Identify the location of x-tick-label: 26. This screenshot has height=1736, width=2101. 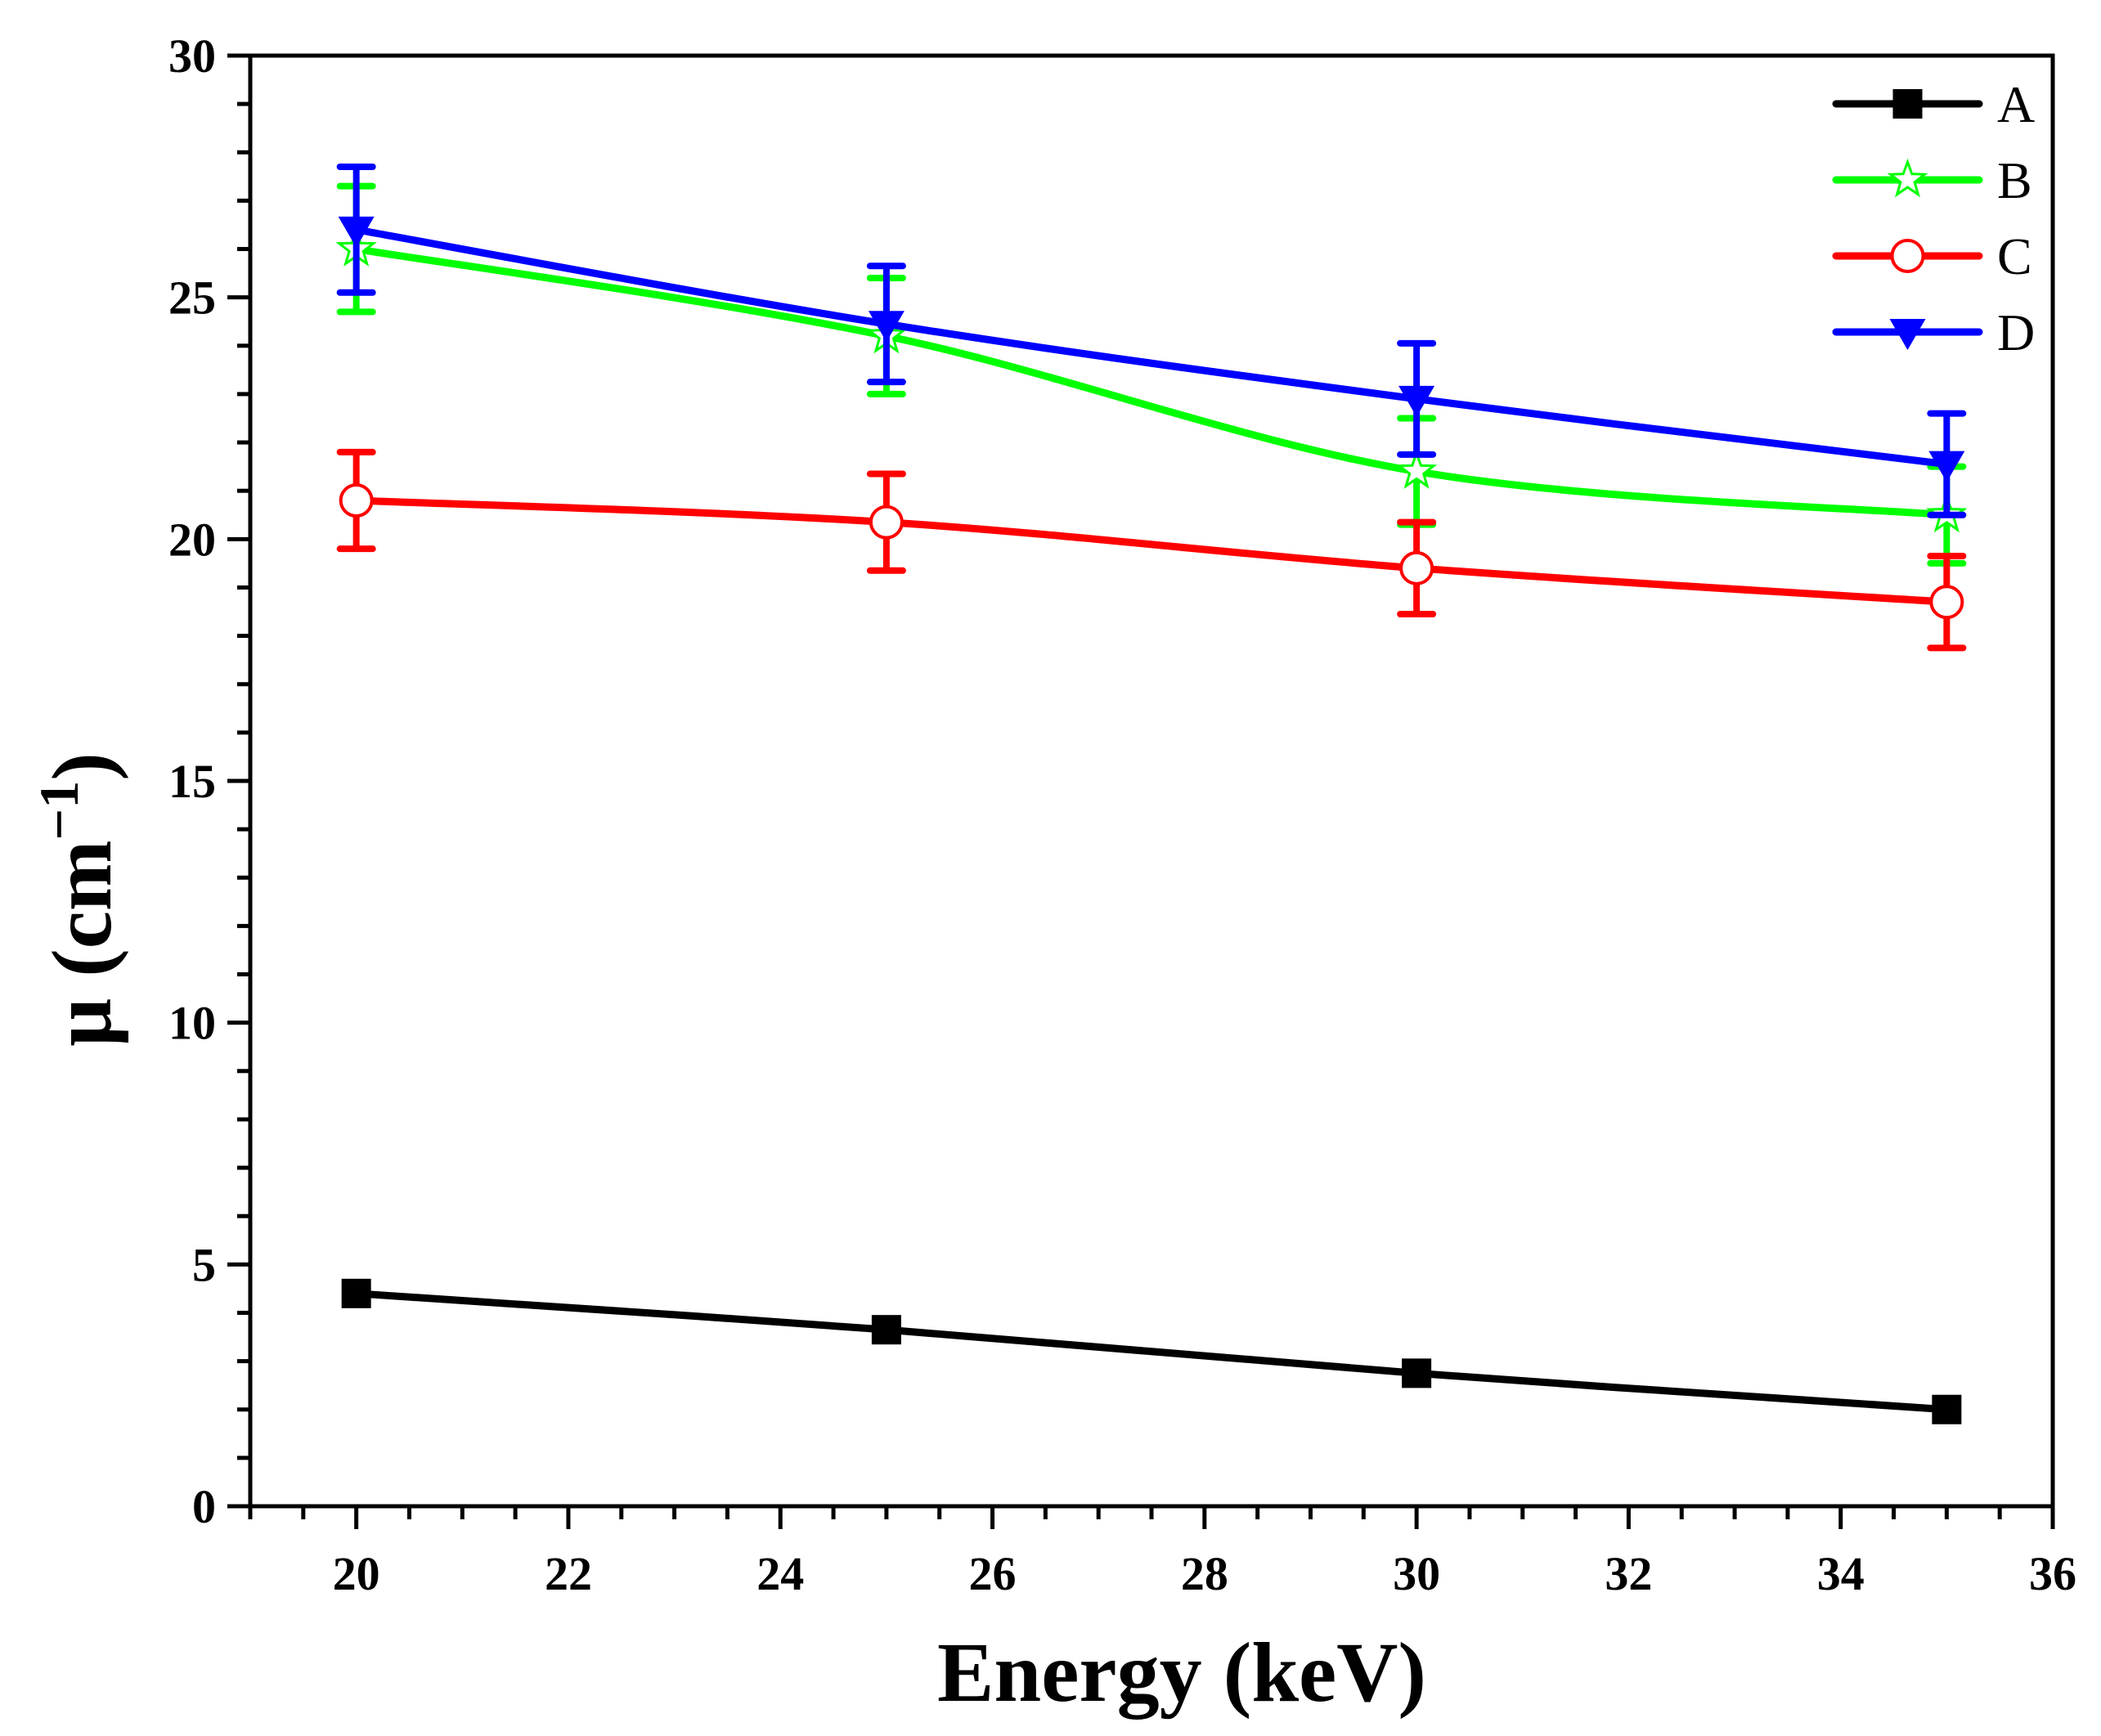
(993, 1573).